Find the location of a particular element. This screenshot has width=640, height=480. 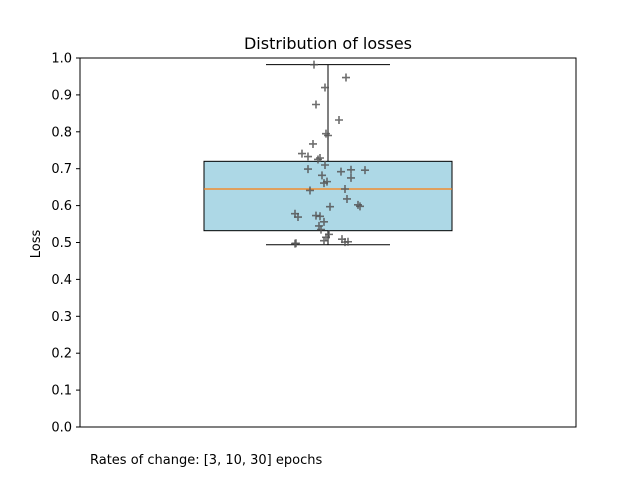

y-tick-label: 0.5 is located at coordinates (61, 243).